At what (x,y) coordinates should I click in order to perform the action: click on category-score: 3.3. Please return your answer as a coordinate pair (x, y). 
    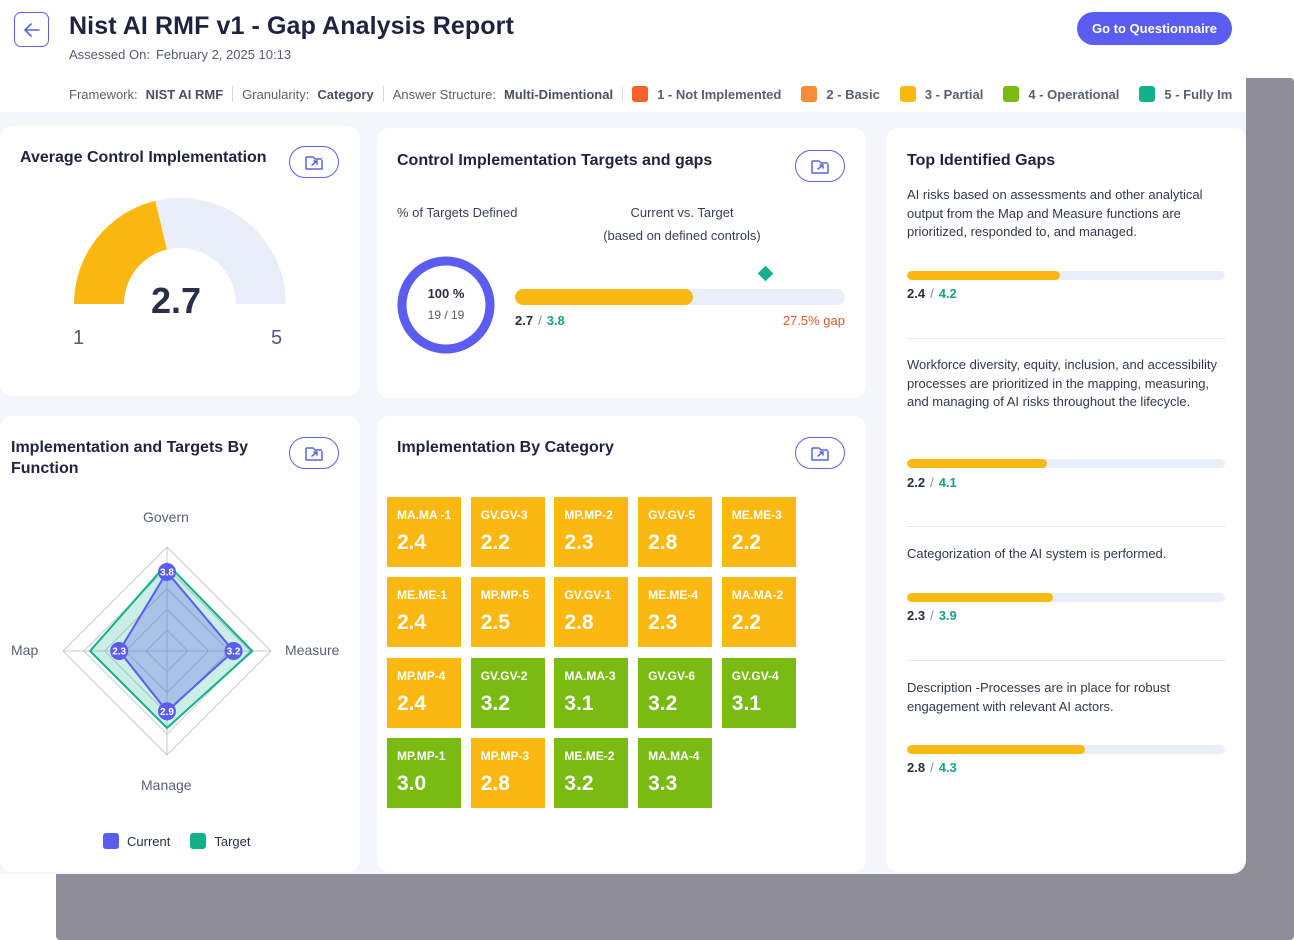
    Looking at the image, I should click on (663, 783).